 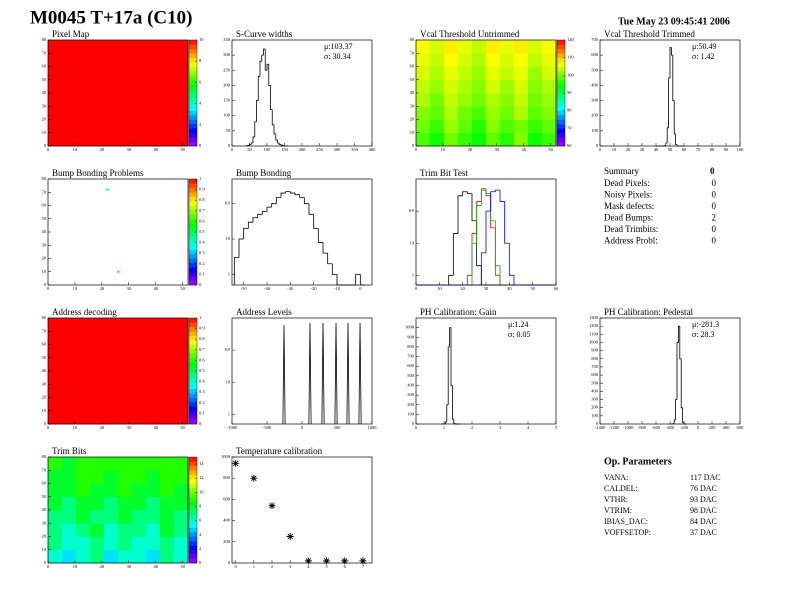 I want to click on y-tick-label: 30, so click(x=44, y=105).